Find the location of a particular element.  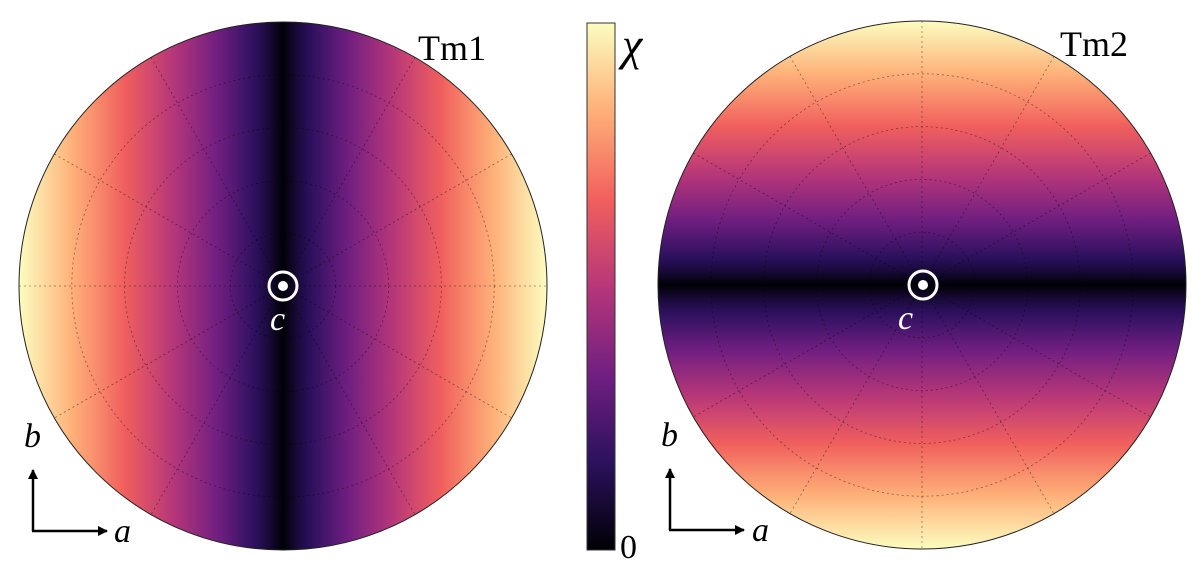

tm2-center-label: c is located at coordinates (905, 318).